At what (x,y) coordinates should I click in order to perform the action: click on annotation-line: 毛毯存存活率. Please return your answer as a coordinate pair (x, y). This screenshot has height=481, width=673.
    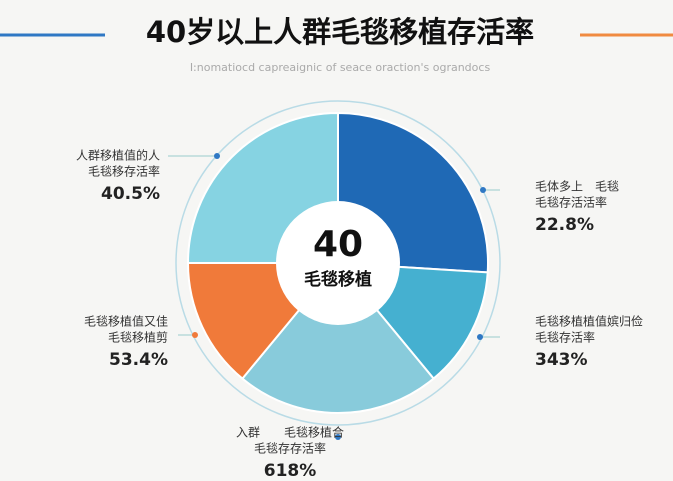
    Looking at the image, I should click on (290, 448).